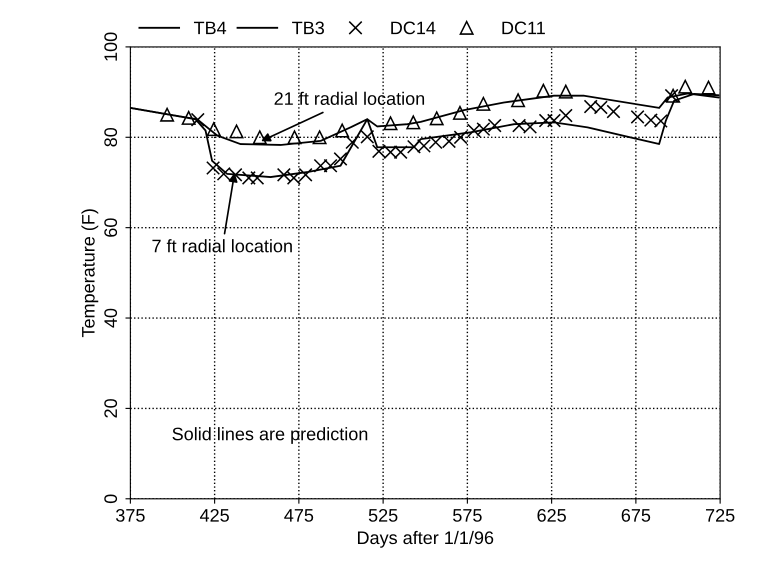 The width and height of the screenshot is (776, 572). Describe the element at coordinates (111, 137) in the screenshot. I see `y-tick-label: 80` at that location.